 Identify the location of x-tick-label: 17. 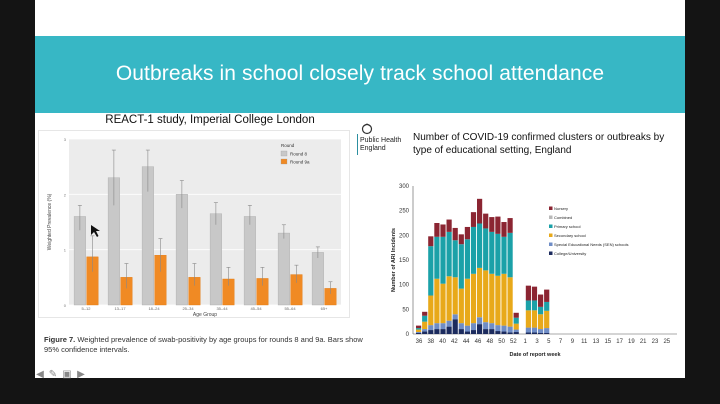
(619, 342).